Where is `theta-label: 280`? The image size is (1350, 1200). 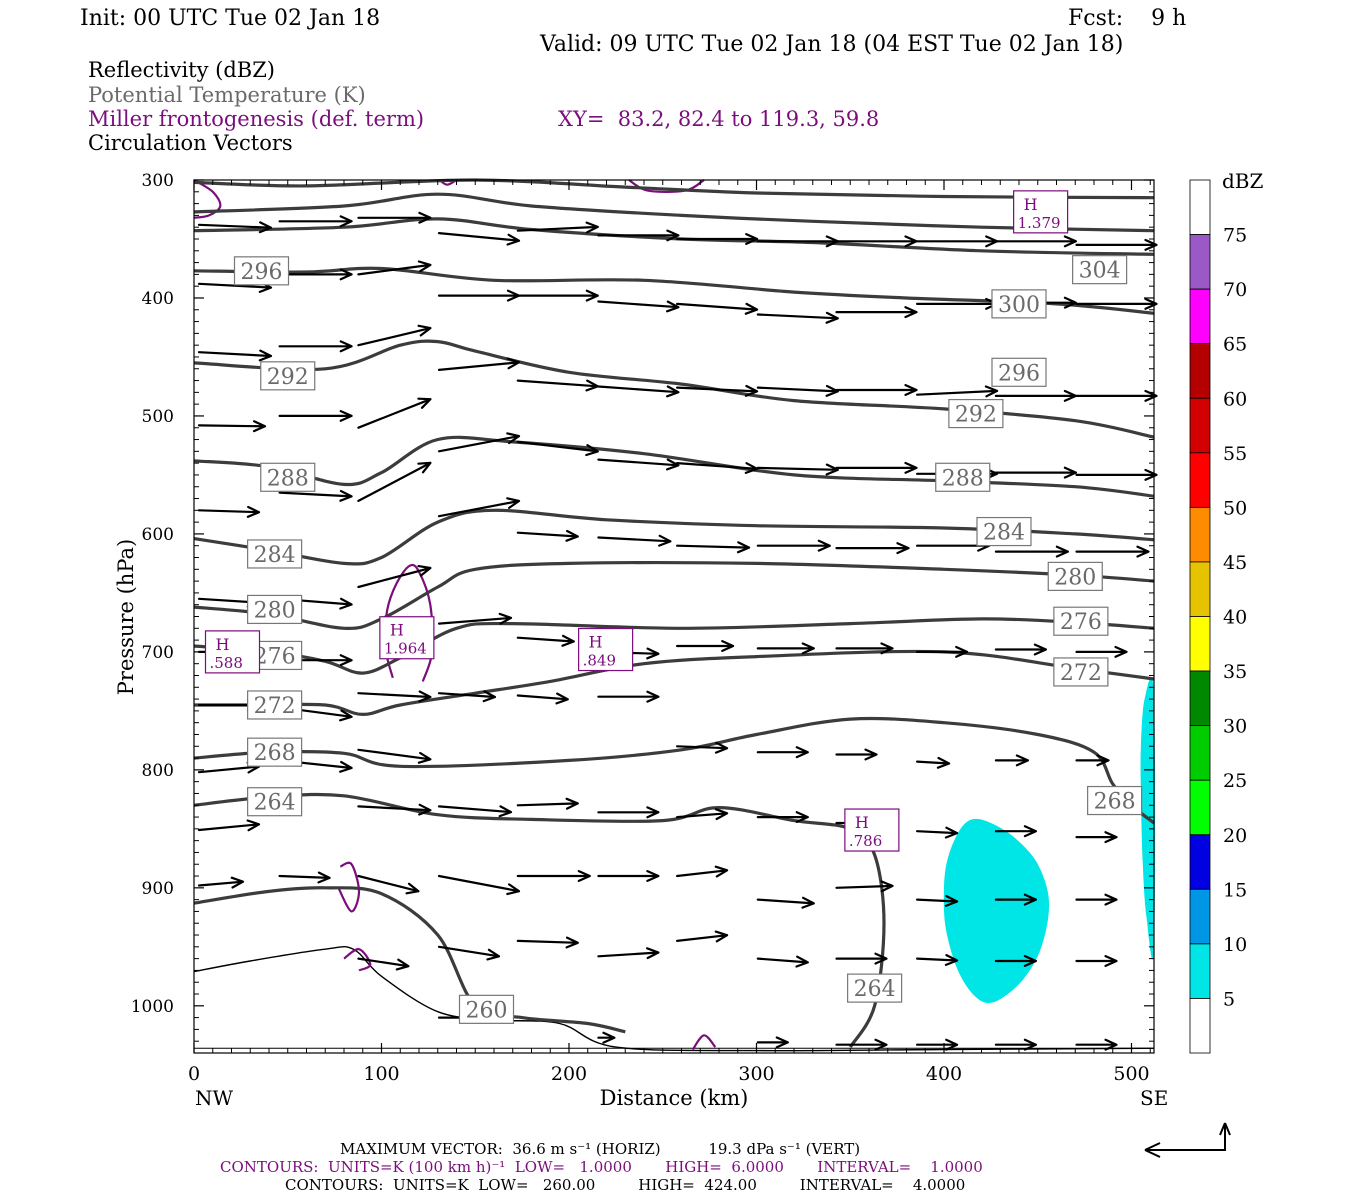 theta-label: 280 is located at coordinates (1075, 576).